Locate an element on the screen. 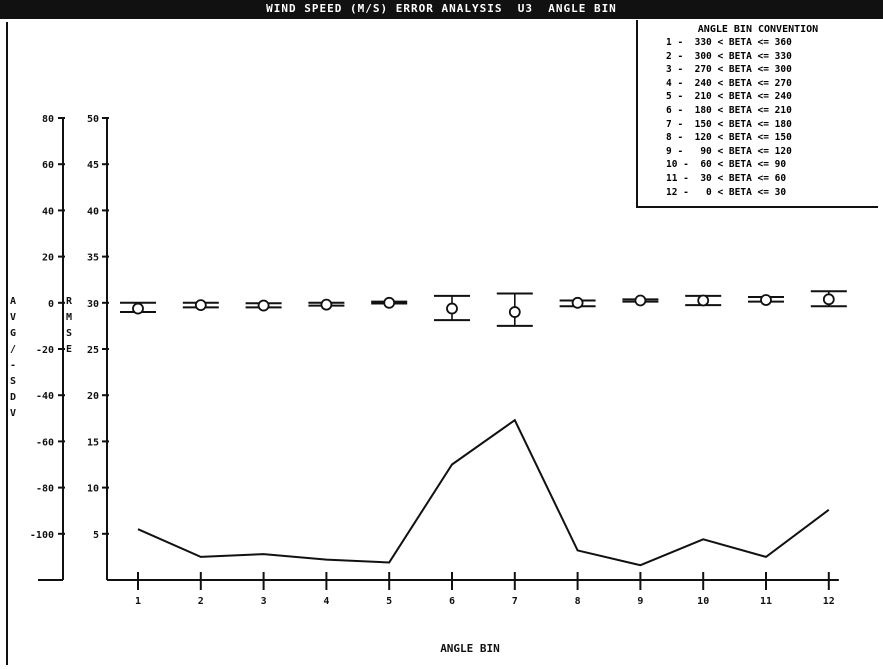  left-tick-label: -80 is located at coordinates (45, 489).